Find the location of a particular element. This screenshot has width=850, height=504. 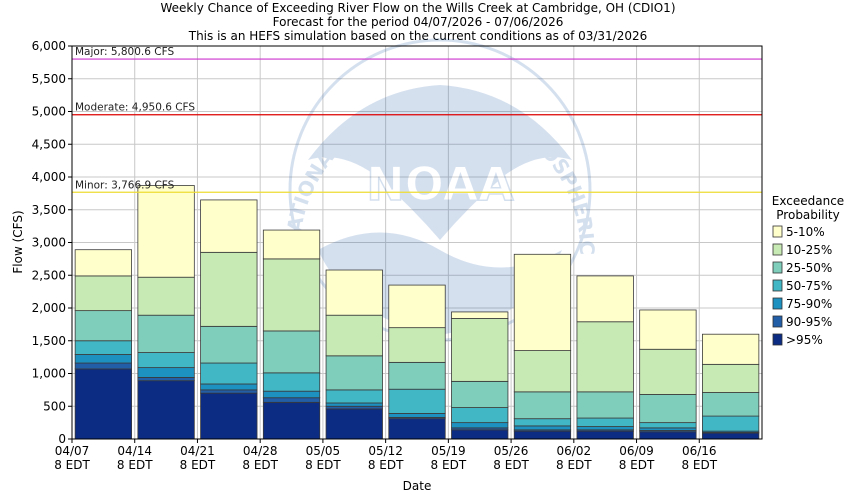

x-axis-label: Date is located at coordinates (417, 486).